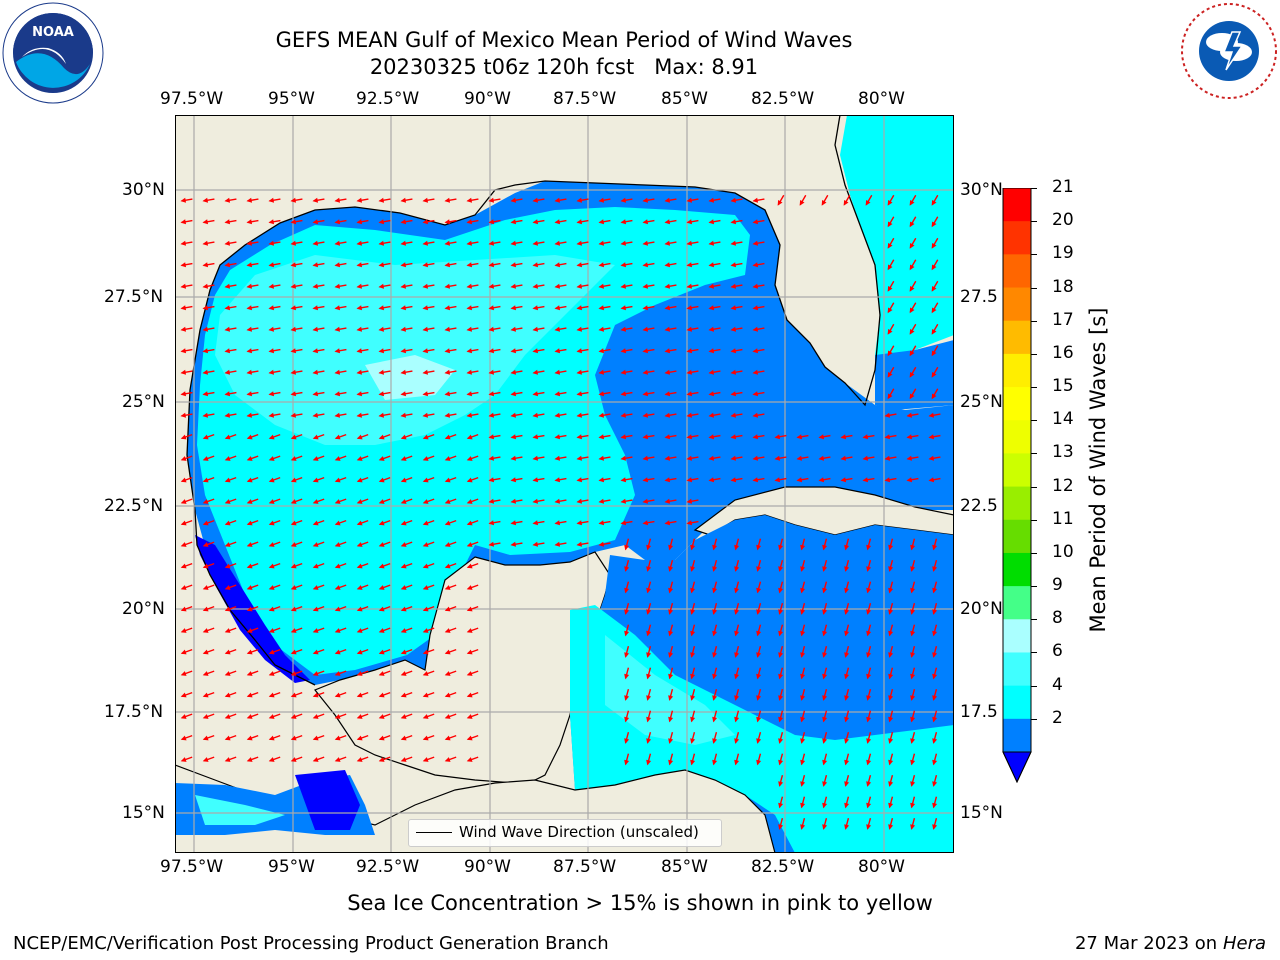 Image resolution: width=1280 pixels, height=960 pixels. I want to click on colorbar-tick-label: 8, so click(1057, 618).